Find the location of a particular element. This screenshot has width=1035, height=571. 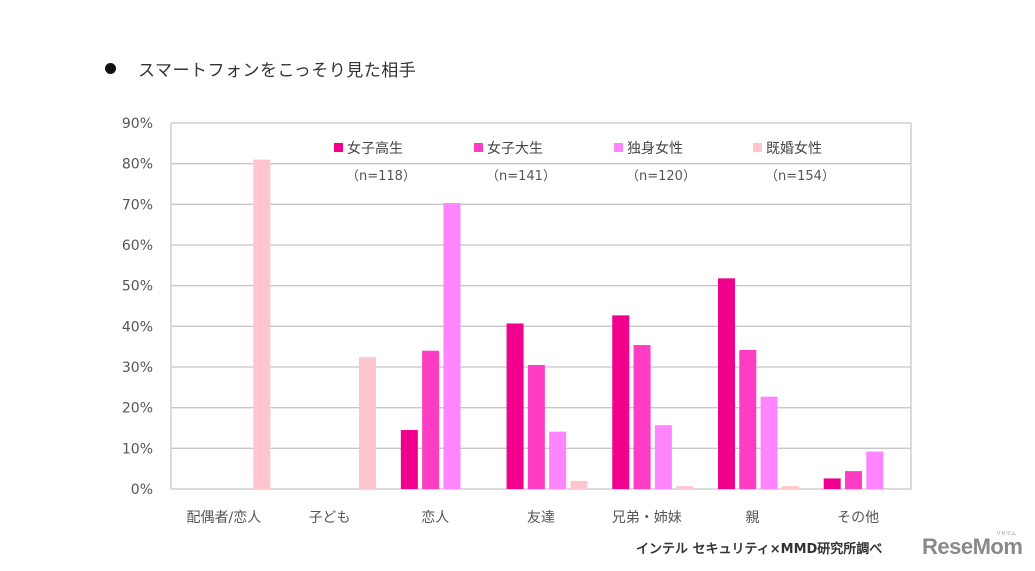

bullet-icon is located at coordinates (110, 68).